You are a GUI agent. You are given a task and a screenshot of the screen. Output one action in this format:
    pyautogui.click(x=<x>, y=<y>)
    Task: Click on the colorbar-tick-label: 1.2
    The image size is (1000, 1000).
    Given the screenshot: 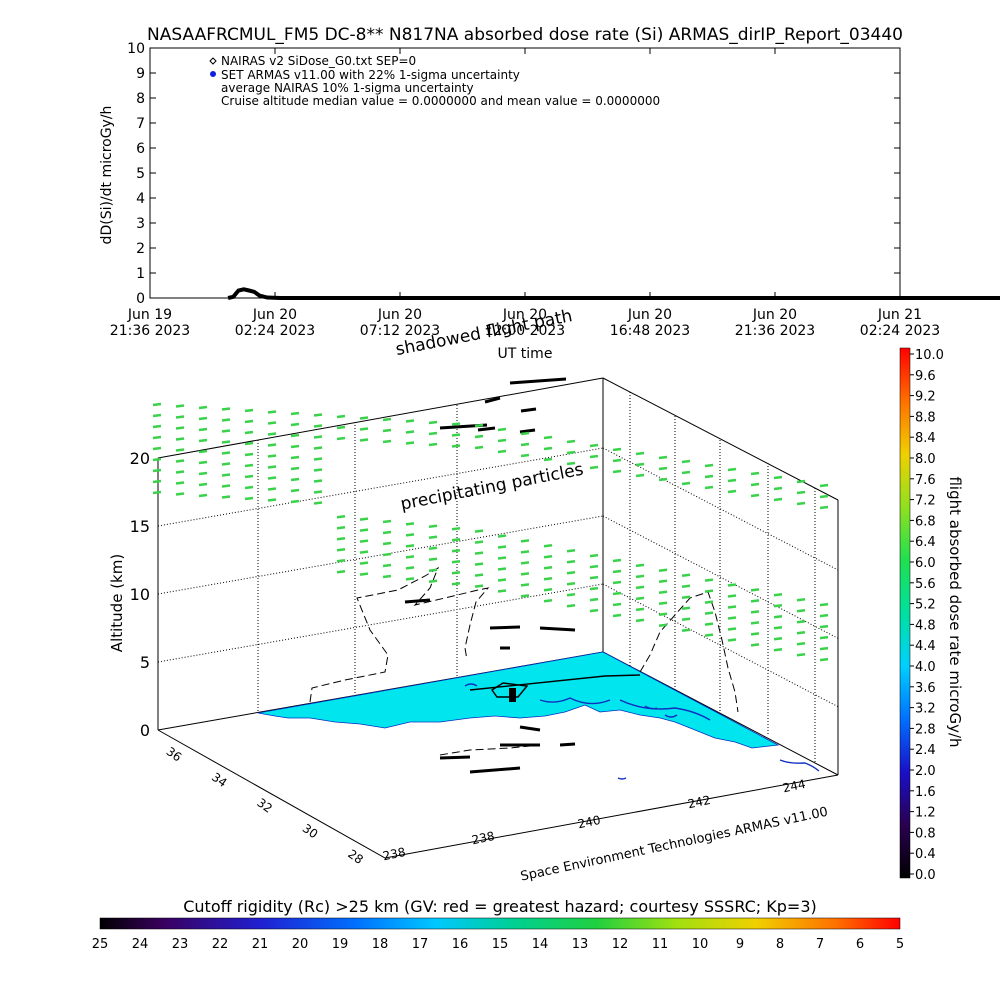 What is the action you would take?
    pyautogui.click(x=925, y=813)
    